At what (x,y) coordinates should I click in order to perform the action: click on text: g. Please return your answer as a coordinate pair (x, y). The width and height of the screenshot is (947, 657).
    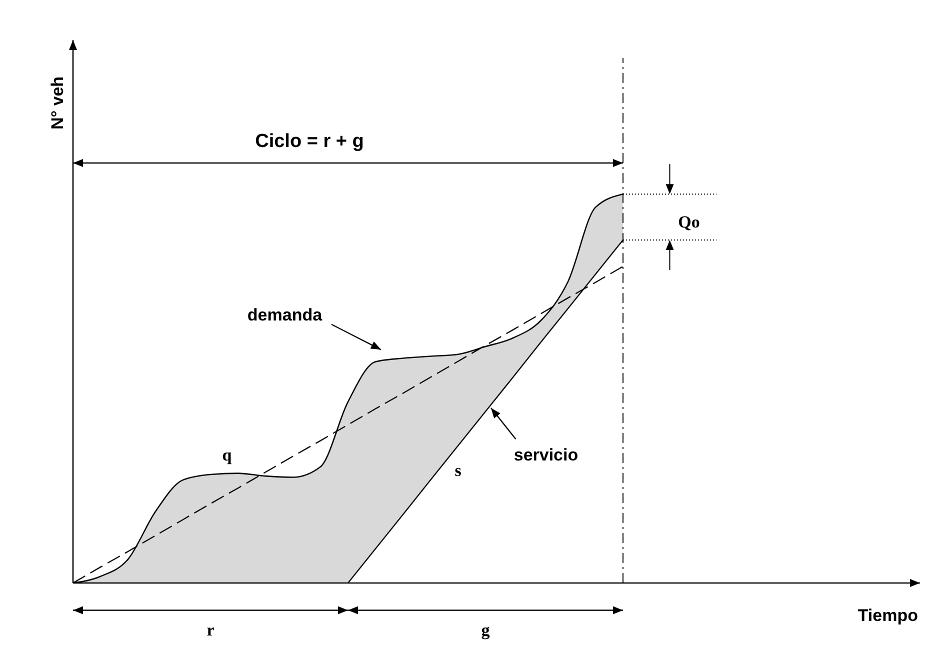
    Looking at the image, I should click on (485, 630).